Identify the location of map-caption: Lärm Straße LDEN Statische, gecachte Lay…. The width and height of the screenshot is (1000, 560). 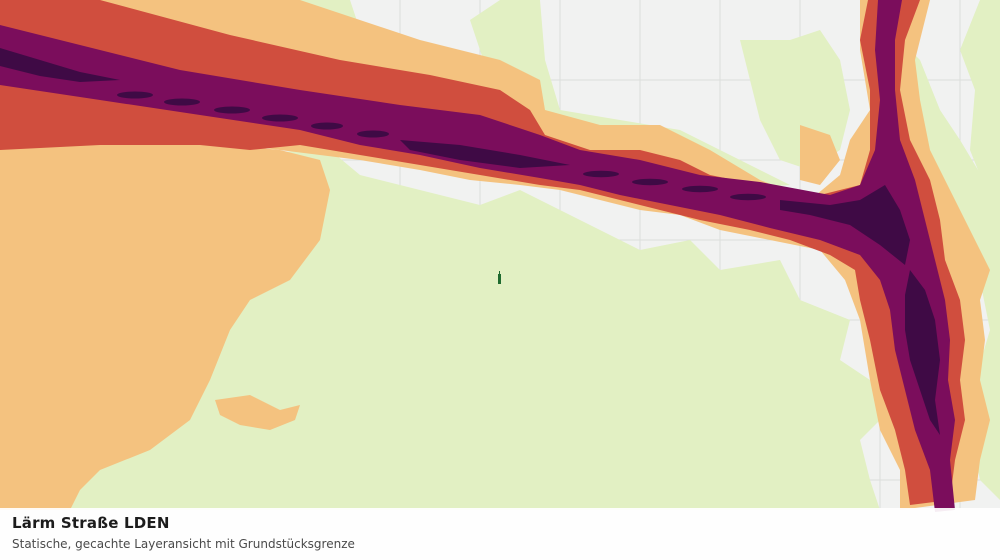
(500, 534).